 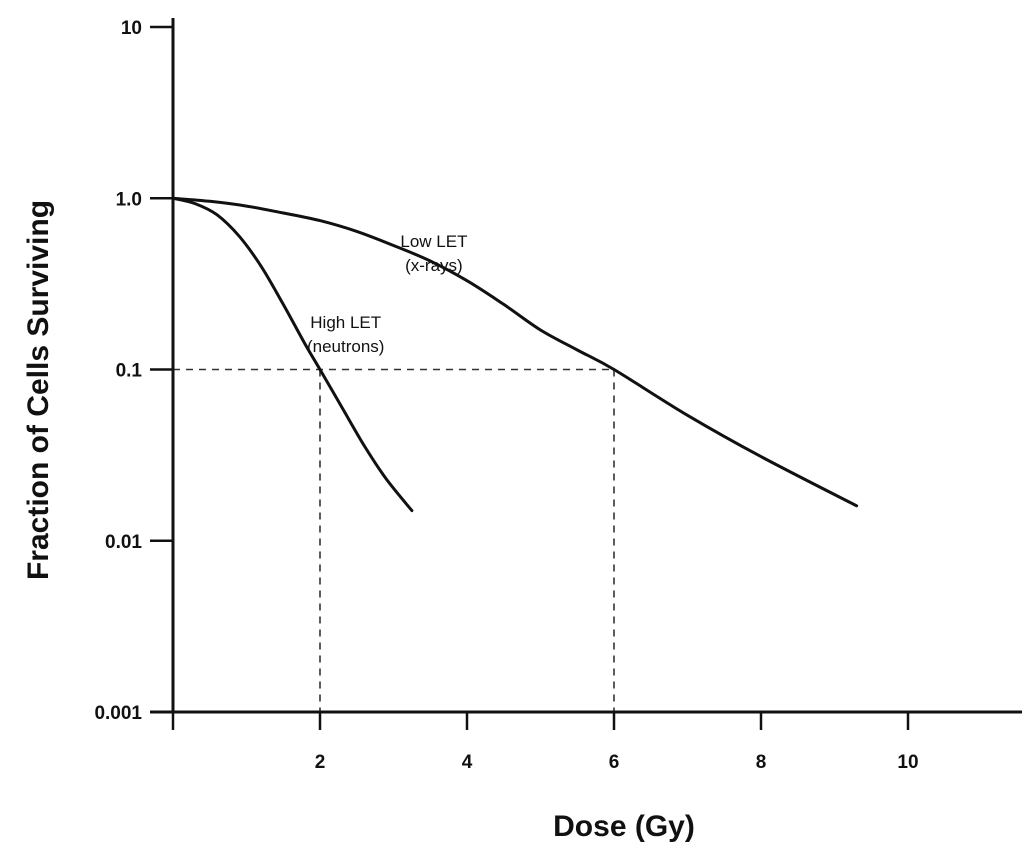 I want to click on x-tick-label-10: 10, so click(x=907, y=762).